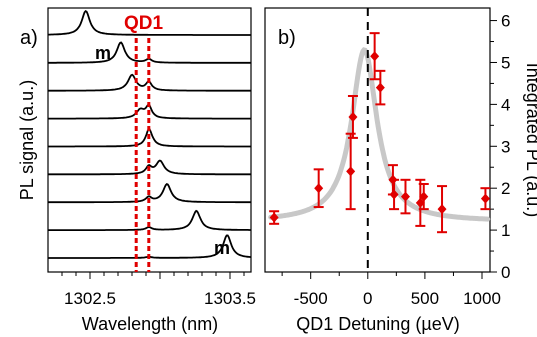  What do you see at coordinates (482, 298) in the screenshot?
I see `x-tick-label-b: 1000` at bounding box center [482, 298].